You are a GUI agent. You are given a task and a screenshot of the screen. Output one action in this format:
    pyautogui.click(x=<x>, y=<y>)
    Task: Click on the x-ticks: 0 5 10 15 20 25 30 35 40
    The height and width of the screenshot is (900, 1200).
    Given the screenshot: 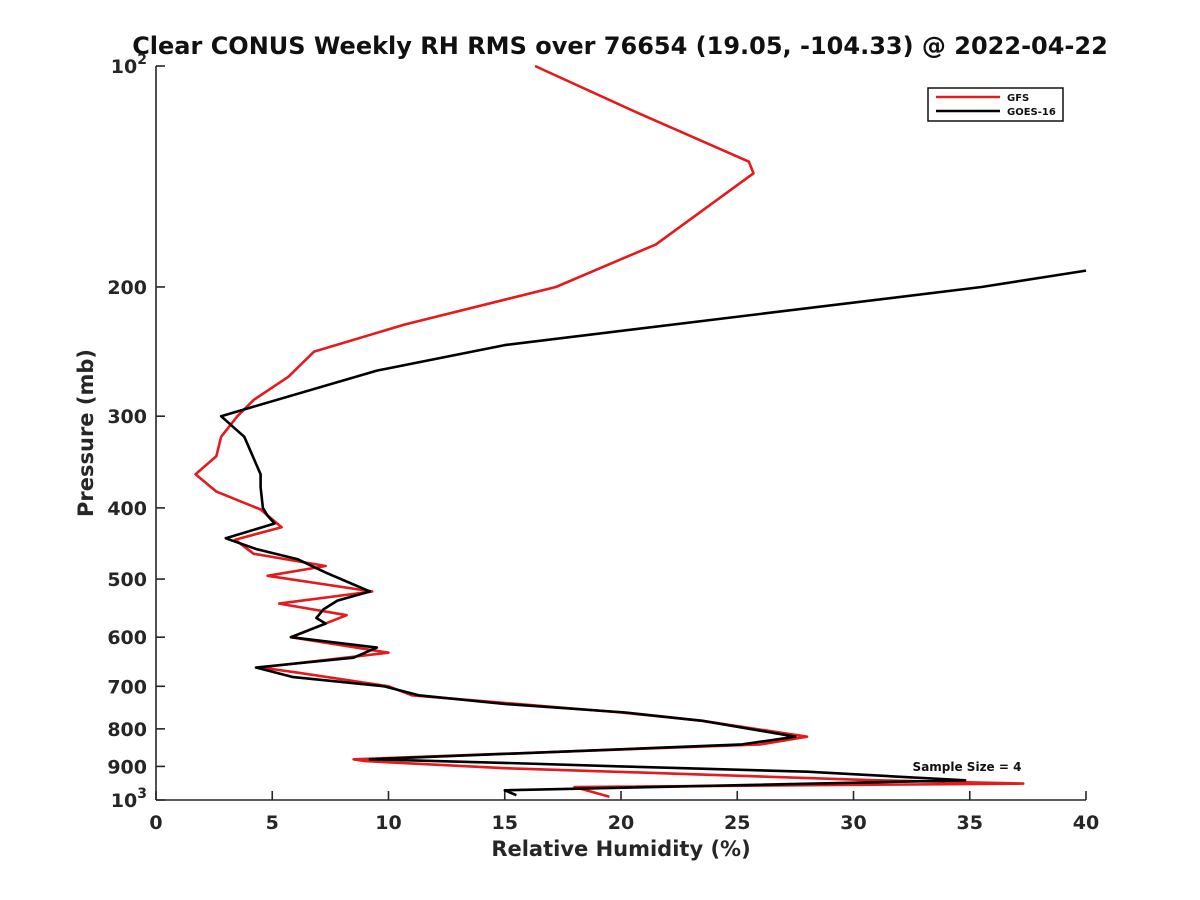 What is the action you would take?
    pyautogui.click(x=624, y=812)
    